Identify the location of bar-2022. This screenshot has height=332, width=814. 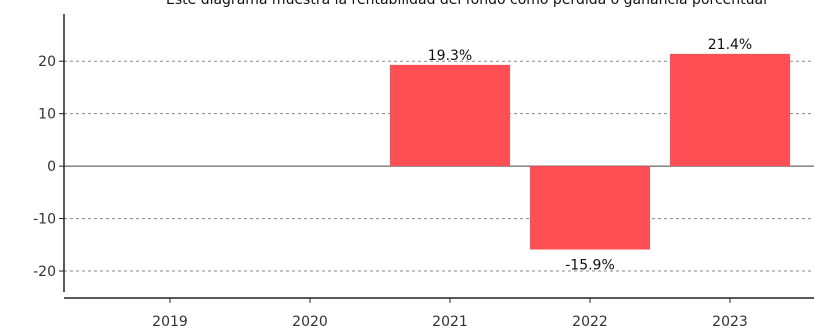
(590, 208).